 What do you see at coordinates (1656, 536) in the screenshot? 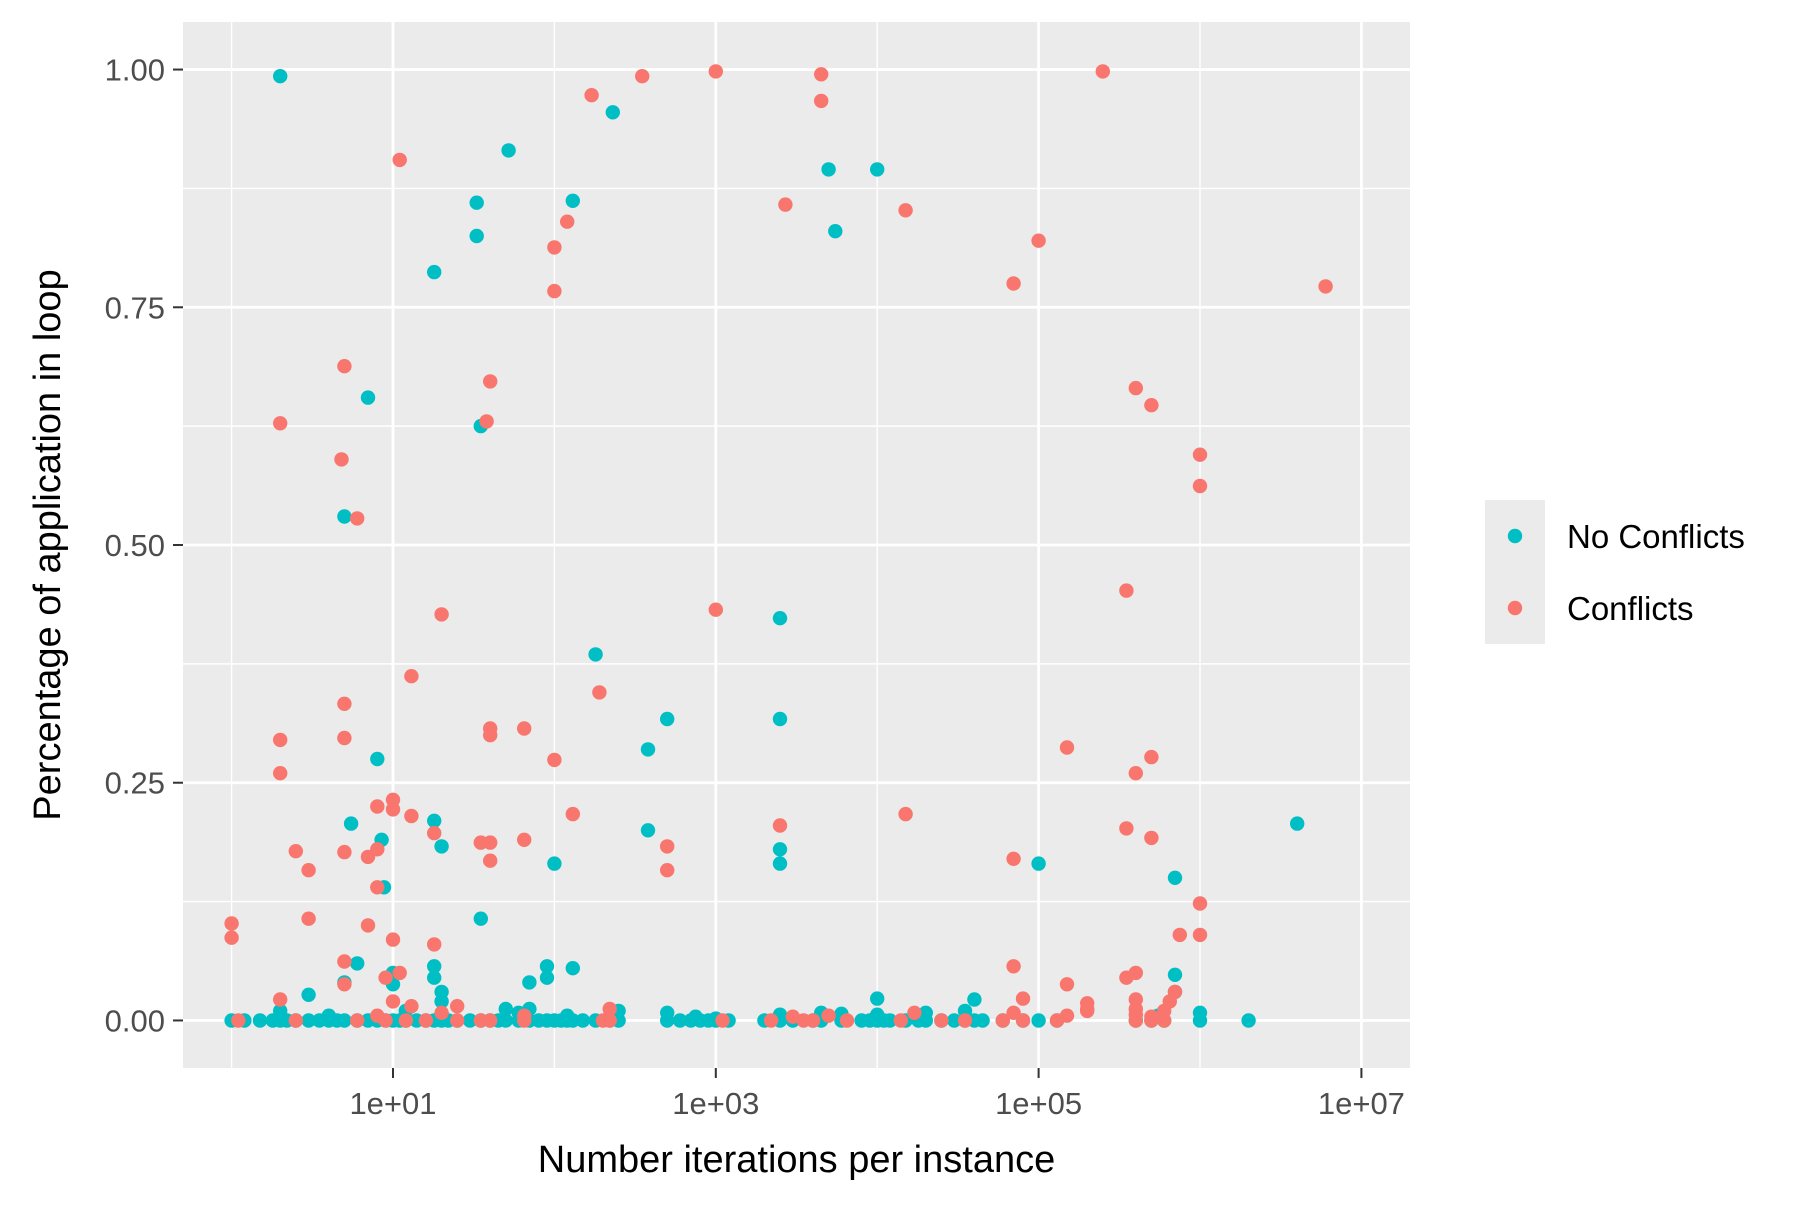
I see `legend-label: No Conflicts` at bounding box center [1656, 536].